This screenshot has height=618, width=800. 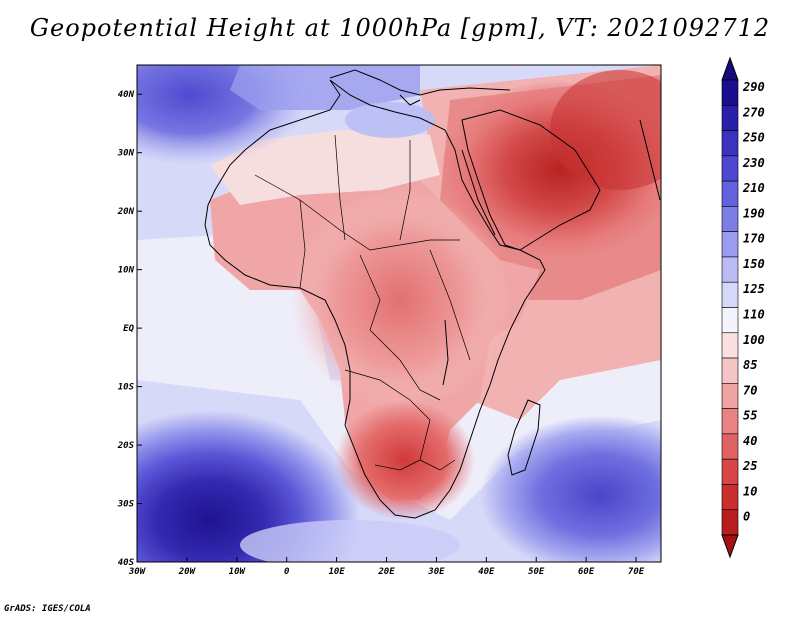 I want to click on lon-tick-label: 70E, so click(x=636, y=572).